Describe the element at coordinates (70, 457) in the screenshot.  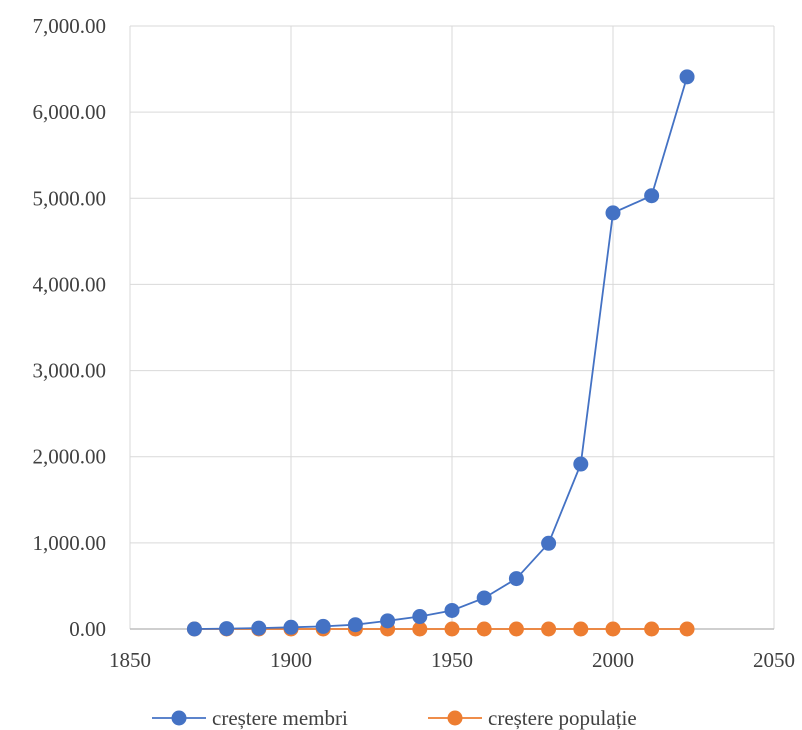
I see `y-tick-label: 2,000.00` at that location.